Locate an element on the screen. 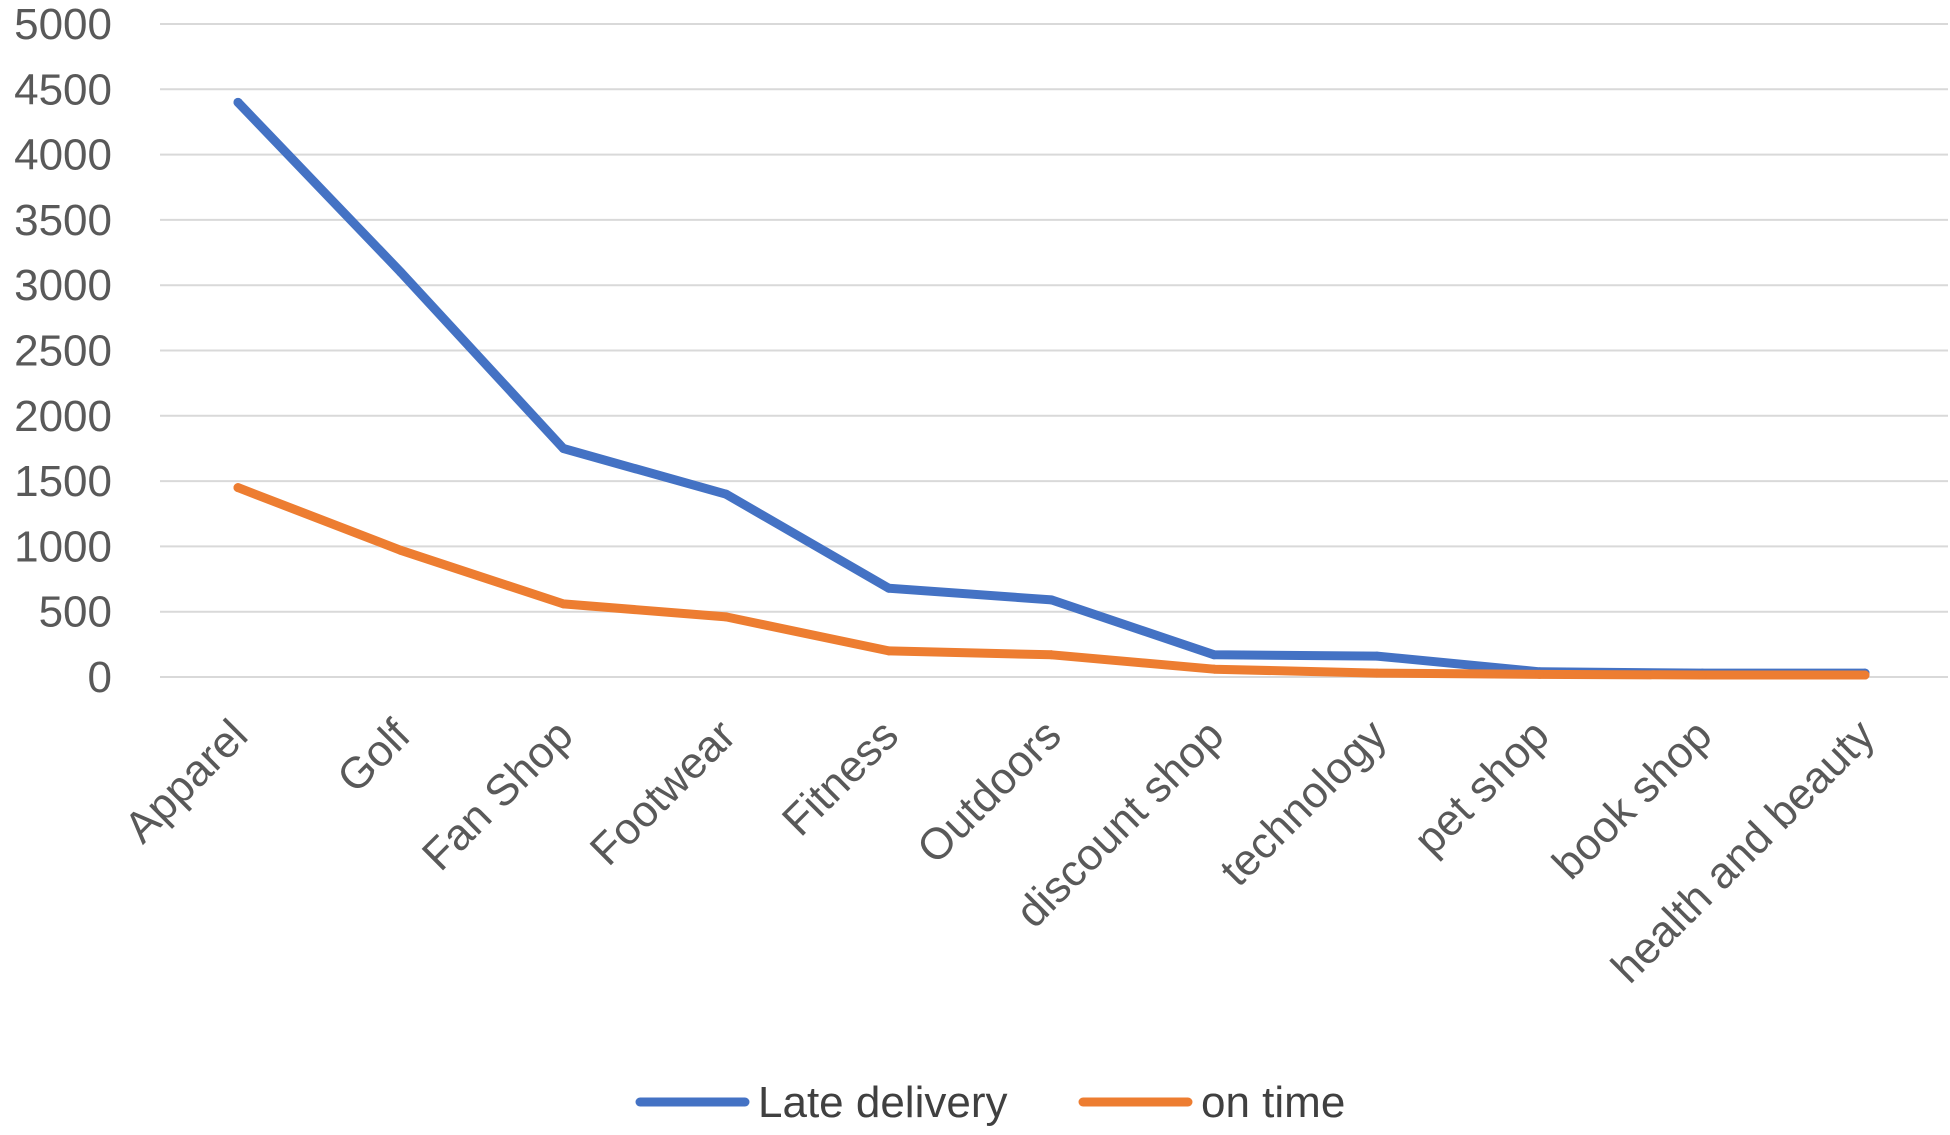  x-tick-label: Fitness is located at coordinates (840, 777).